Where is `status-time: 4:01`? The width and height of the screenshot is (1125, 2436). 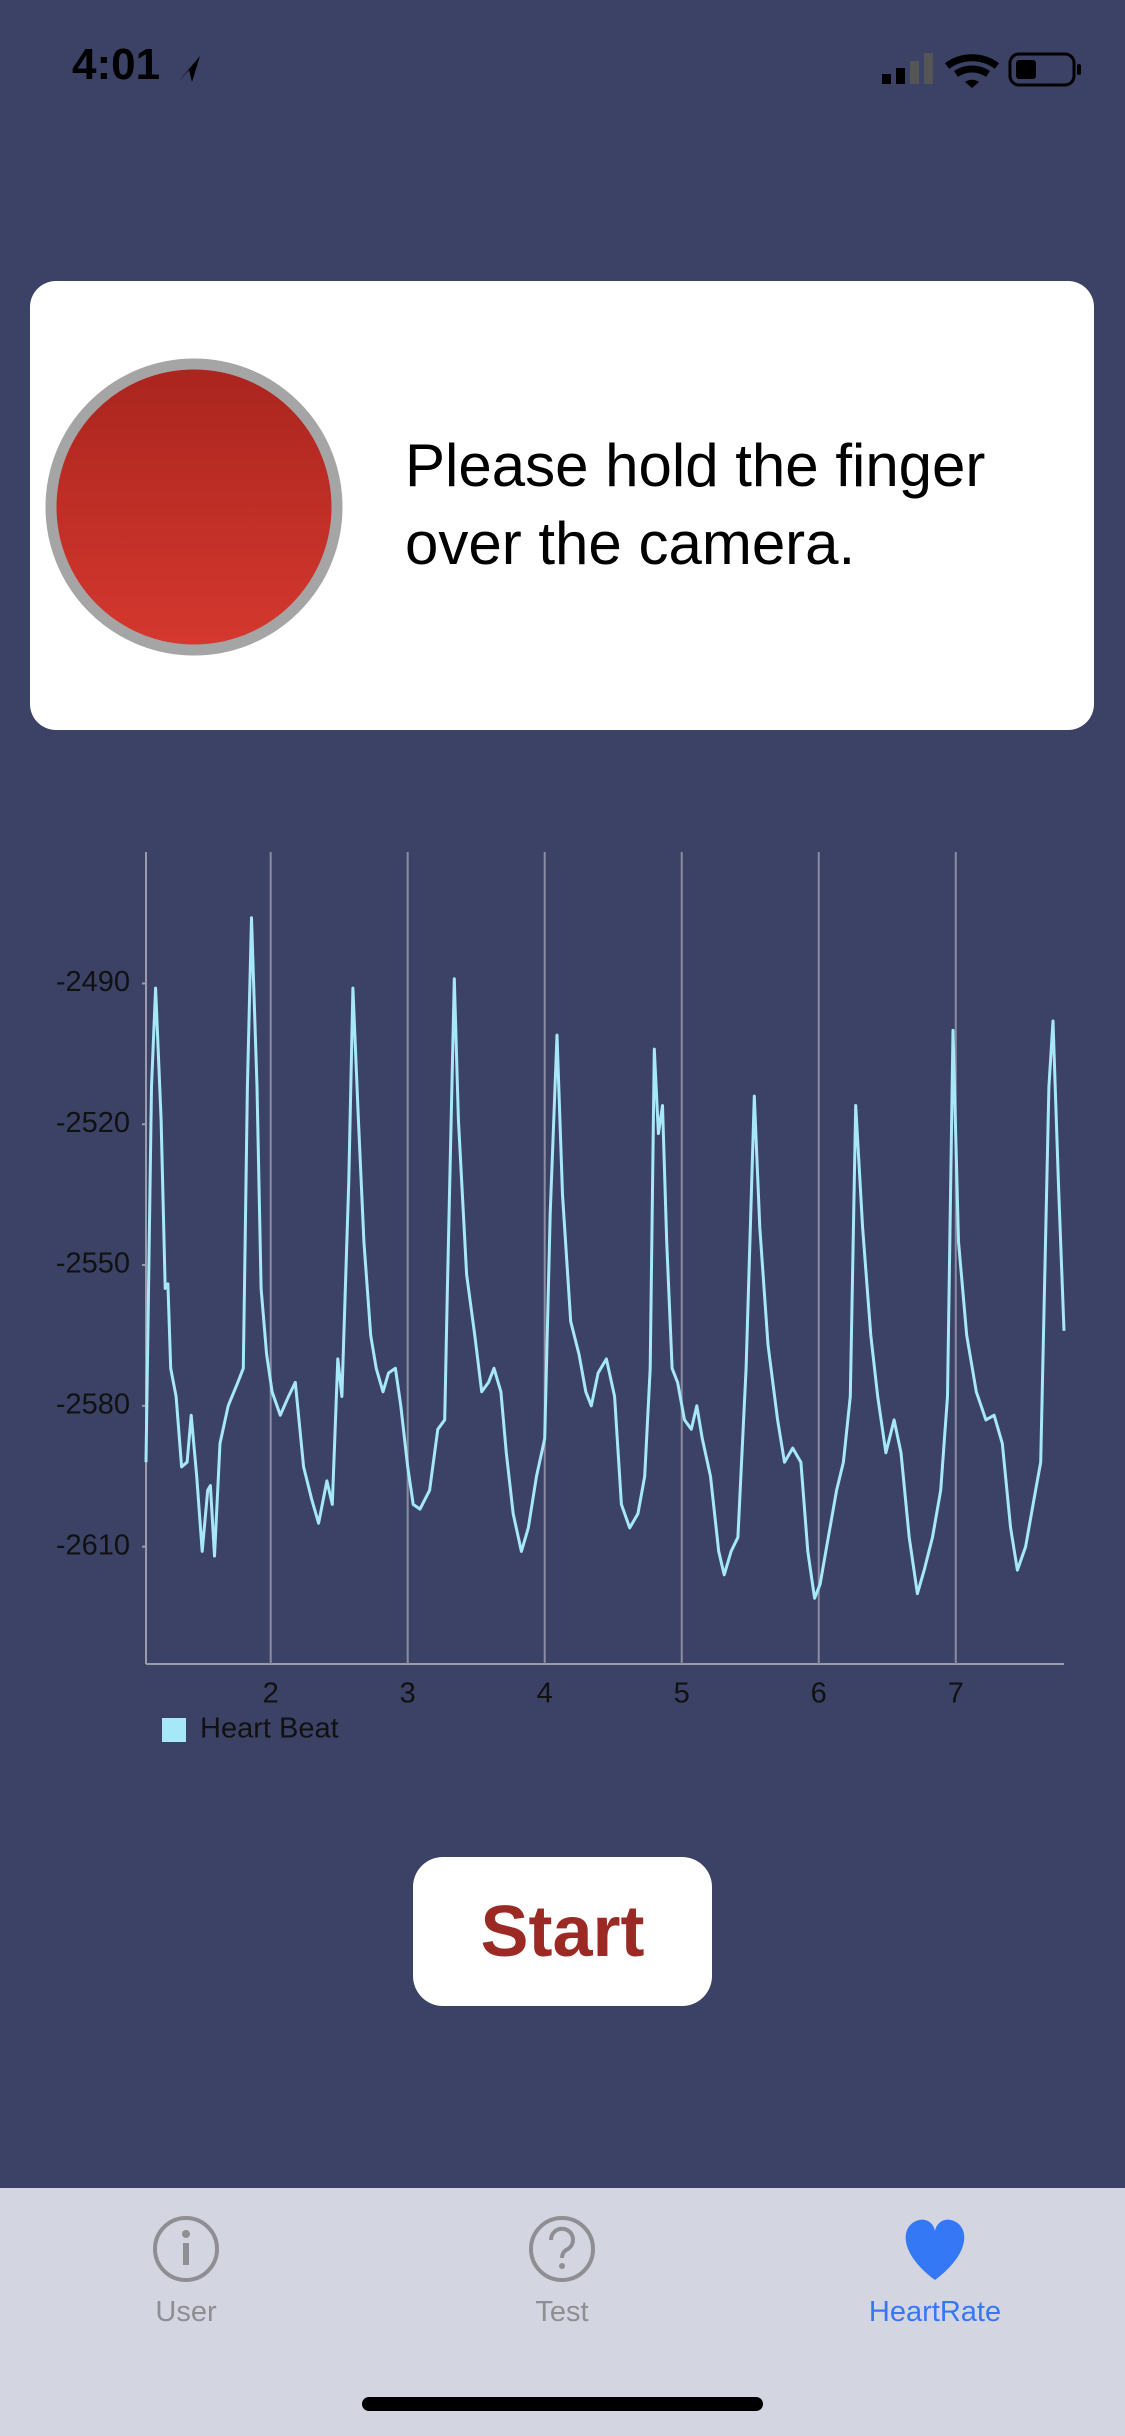 status-time: 4:01 is located at coordinates (116, 64).